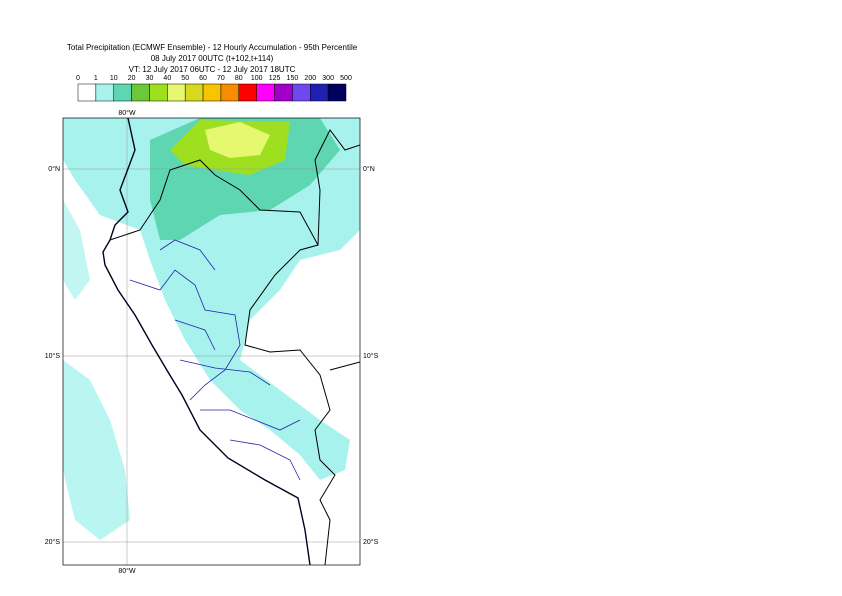 Image resolution: width=842 pixels, height=596 pixels. What do you see at coordinates (167, 78) in the screenshot?
I see `legend-label: 40` at bounding box center [167, 78].